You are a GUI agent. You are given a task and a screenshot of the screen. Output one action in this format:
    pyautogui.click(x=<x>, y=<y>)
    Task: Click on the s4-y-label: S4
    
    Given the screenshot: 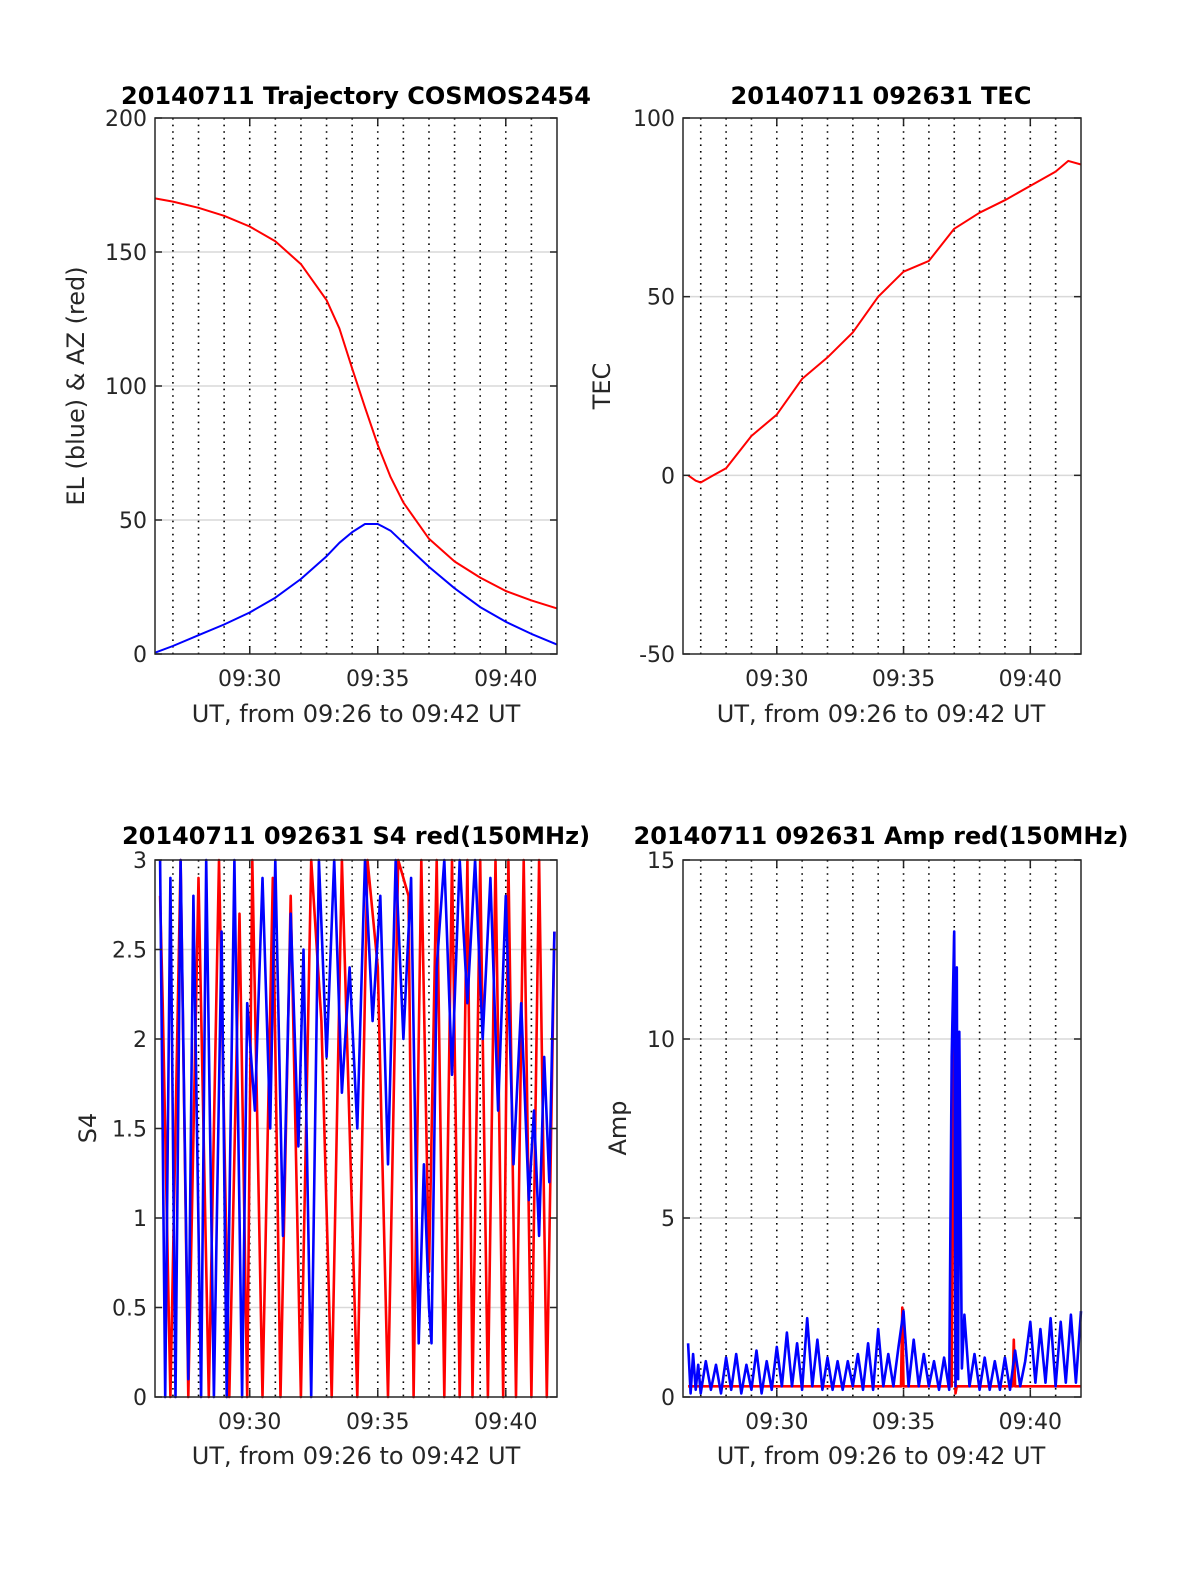 What is the action you would take?
    pyautogui.click(x=88, y=1128)
    